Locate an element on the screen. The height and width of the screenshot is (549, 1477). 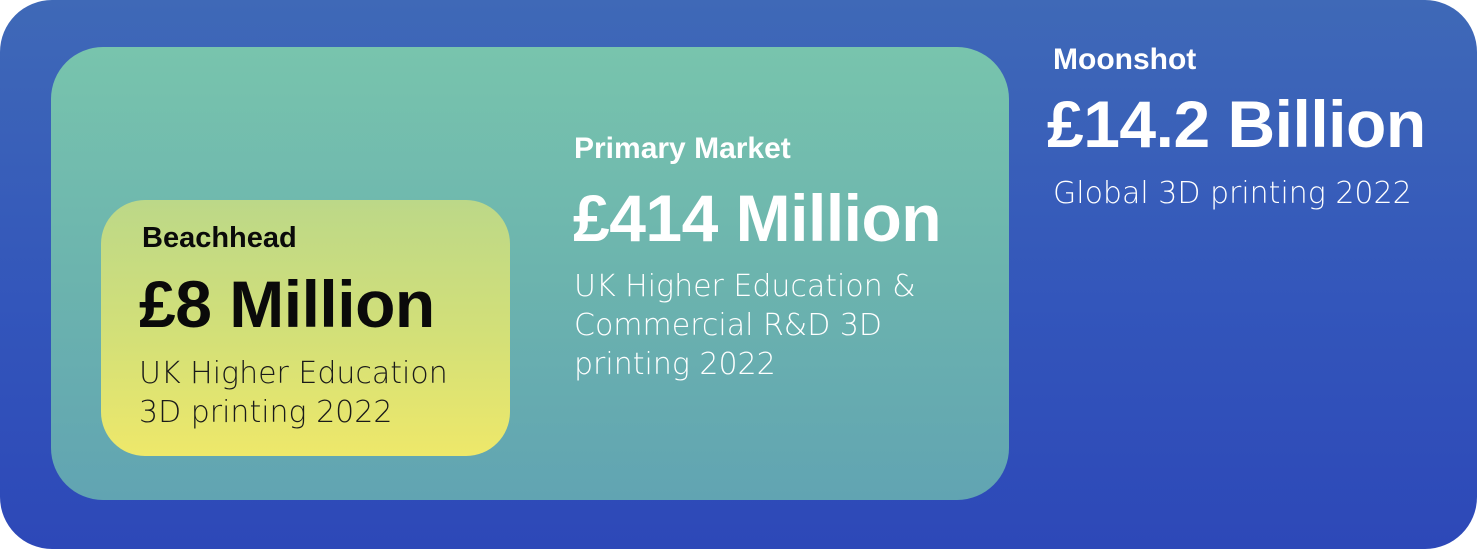
beachhead-label: Beachhead is located at coordinates (219, 238).